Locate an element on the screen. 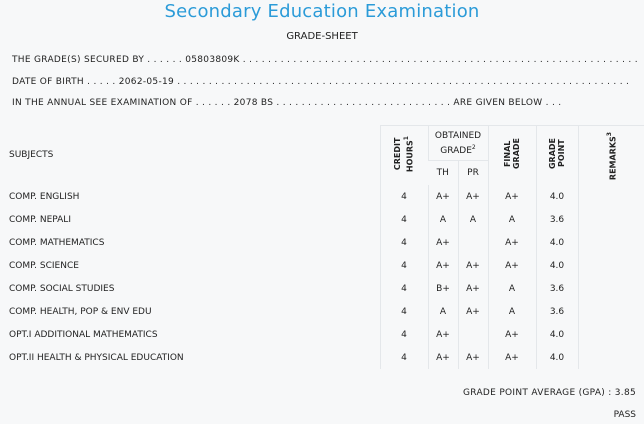  table-row: COMP. ENGLISH 4 A+ A+ A+ 4.0 is located at coordinates (322, 196).